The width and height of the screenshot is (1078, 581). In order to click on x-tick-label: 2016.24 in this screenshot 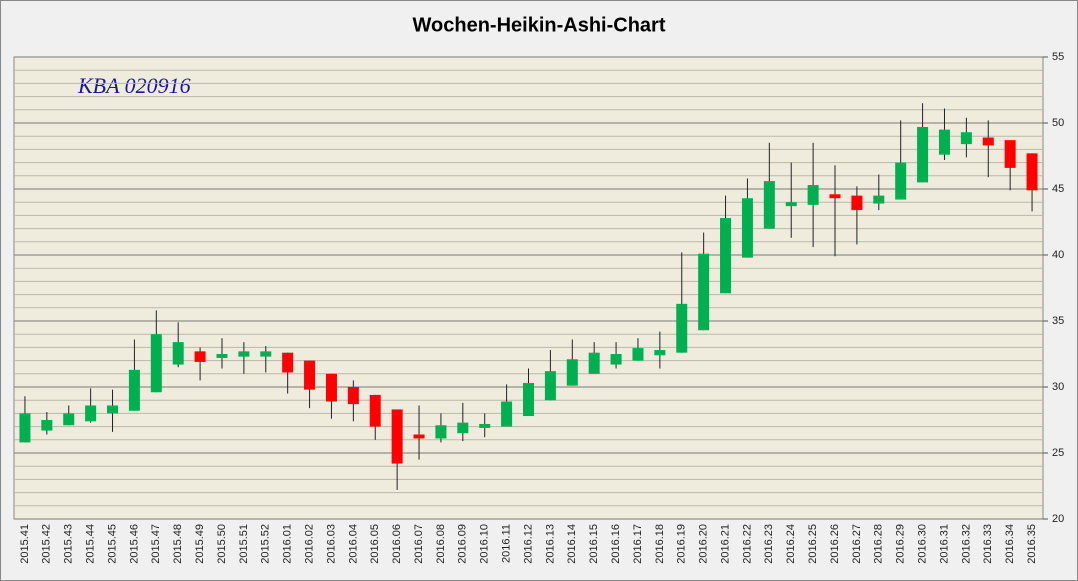, I will do `click(791, 544)`.